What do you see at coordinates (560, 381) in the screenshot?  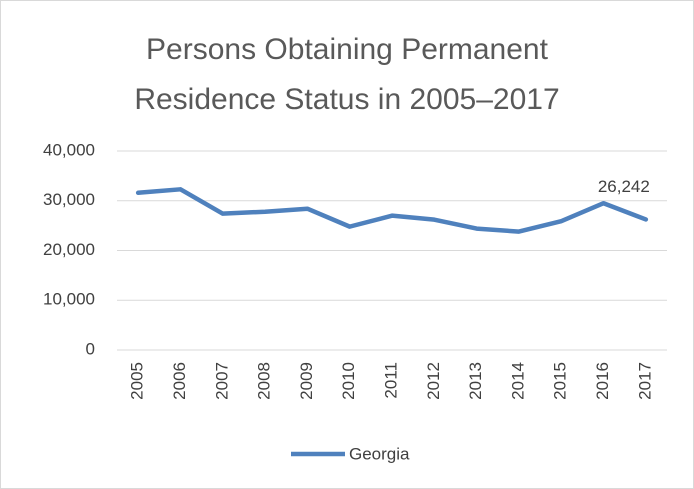 I see `x-tick-label: 2015` at bounding box center [560, 381].